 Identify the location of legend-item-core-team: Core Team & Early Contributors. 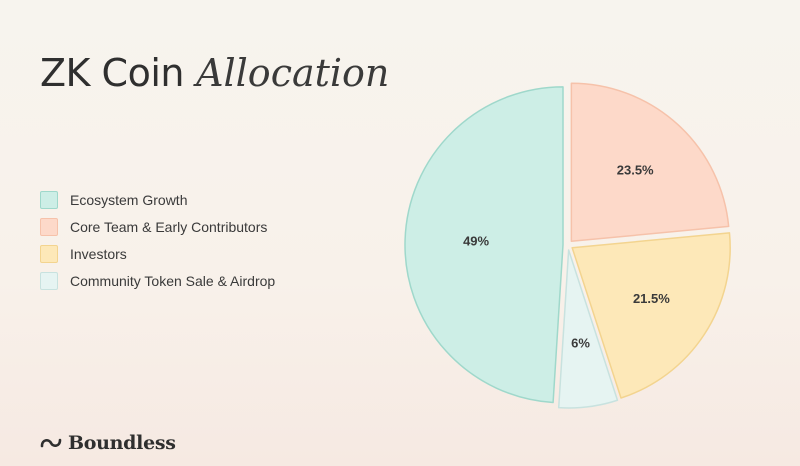
(157, 227).